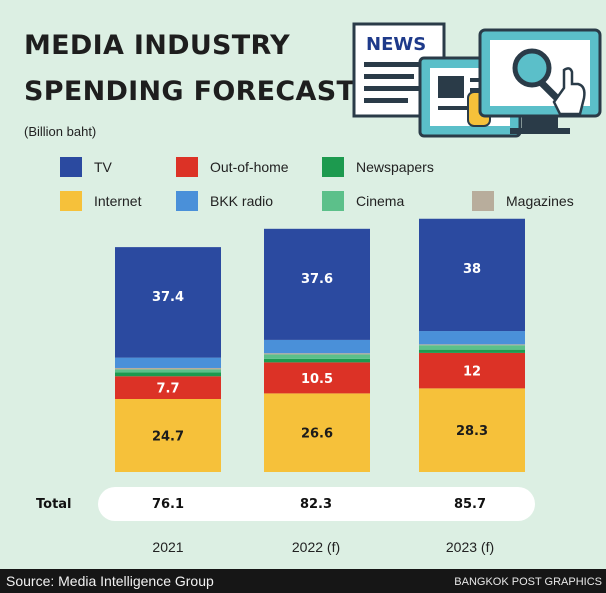 This screenshot has width=606, height=593. What do you see at coordinates (157, 45) in the screenshot?
I see `title-line-1: MEDIA INDUSTRY` at bounding box center [157, 45].